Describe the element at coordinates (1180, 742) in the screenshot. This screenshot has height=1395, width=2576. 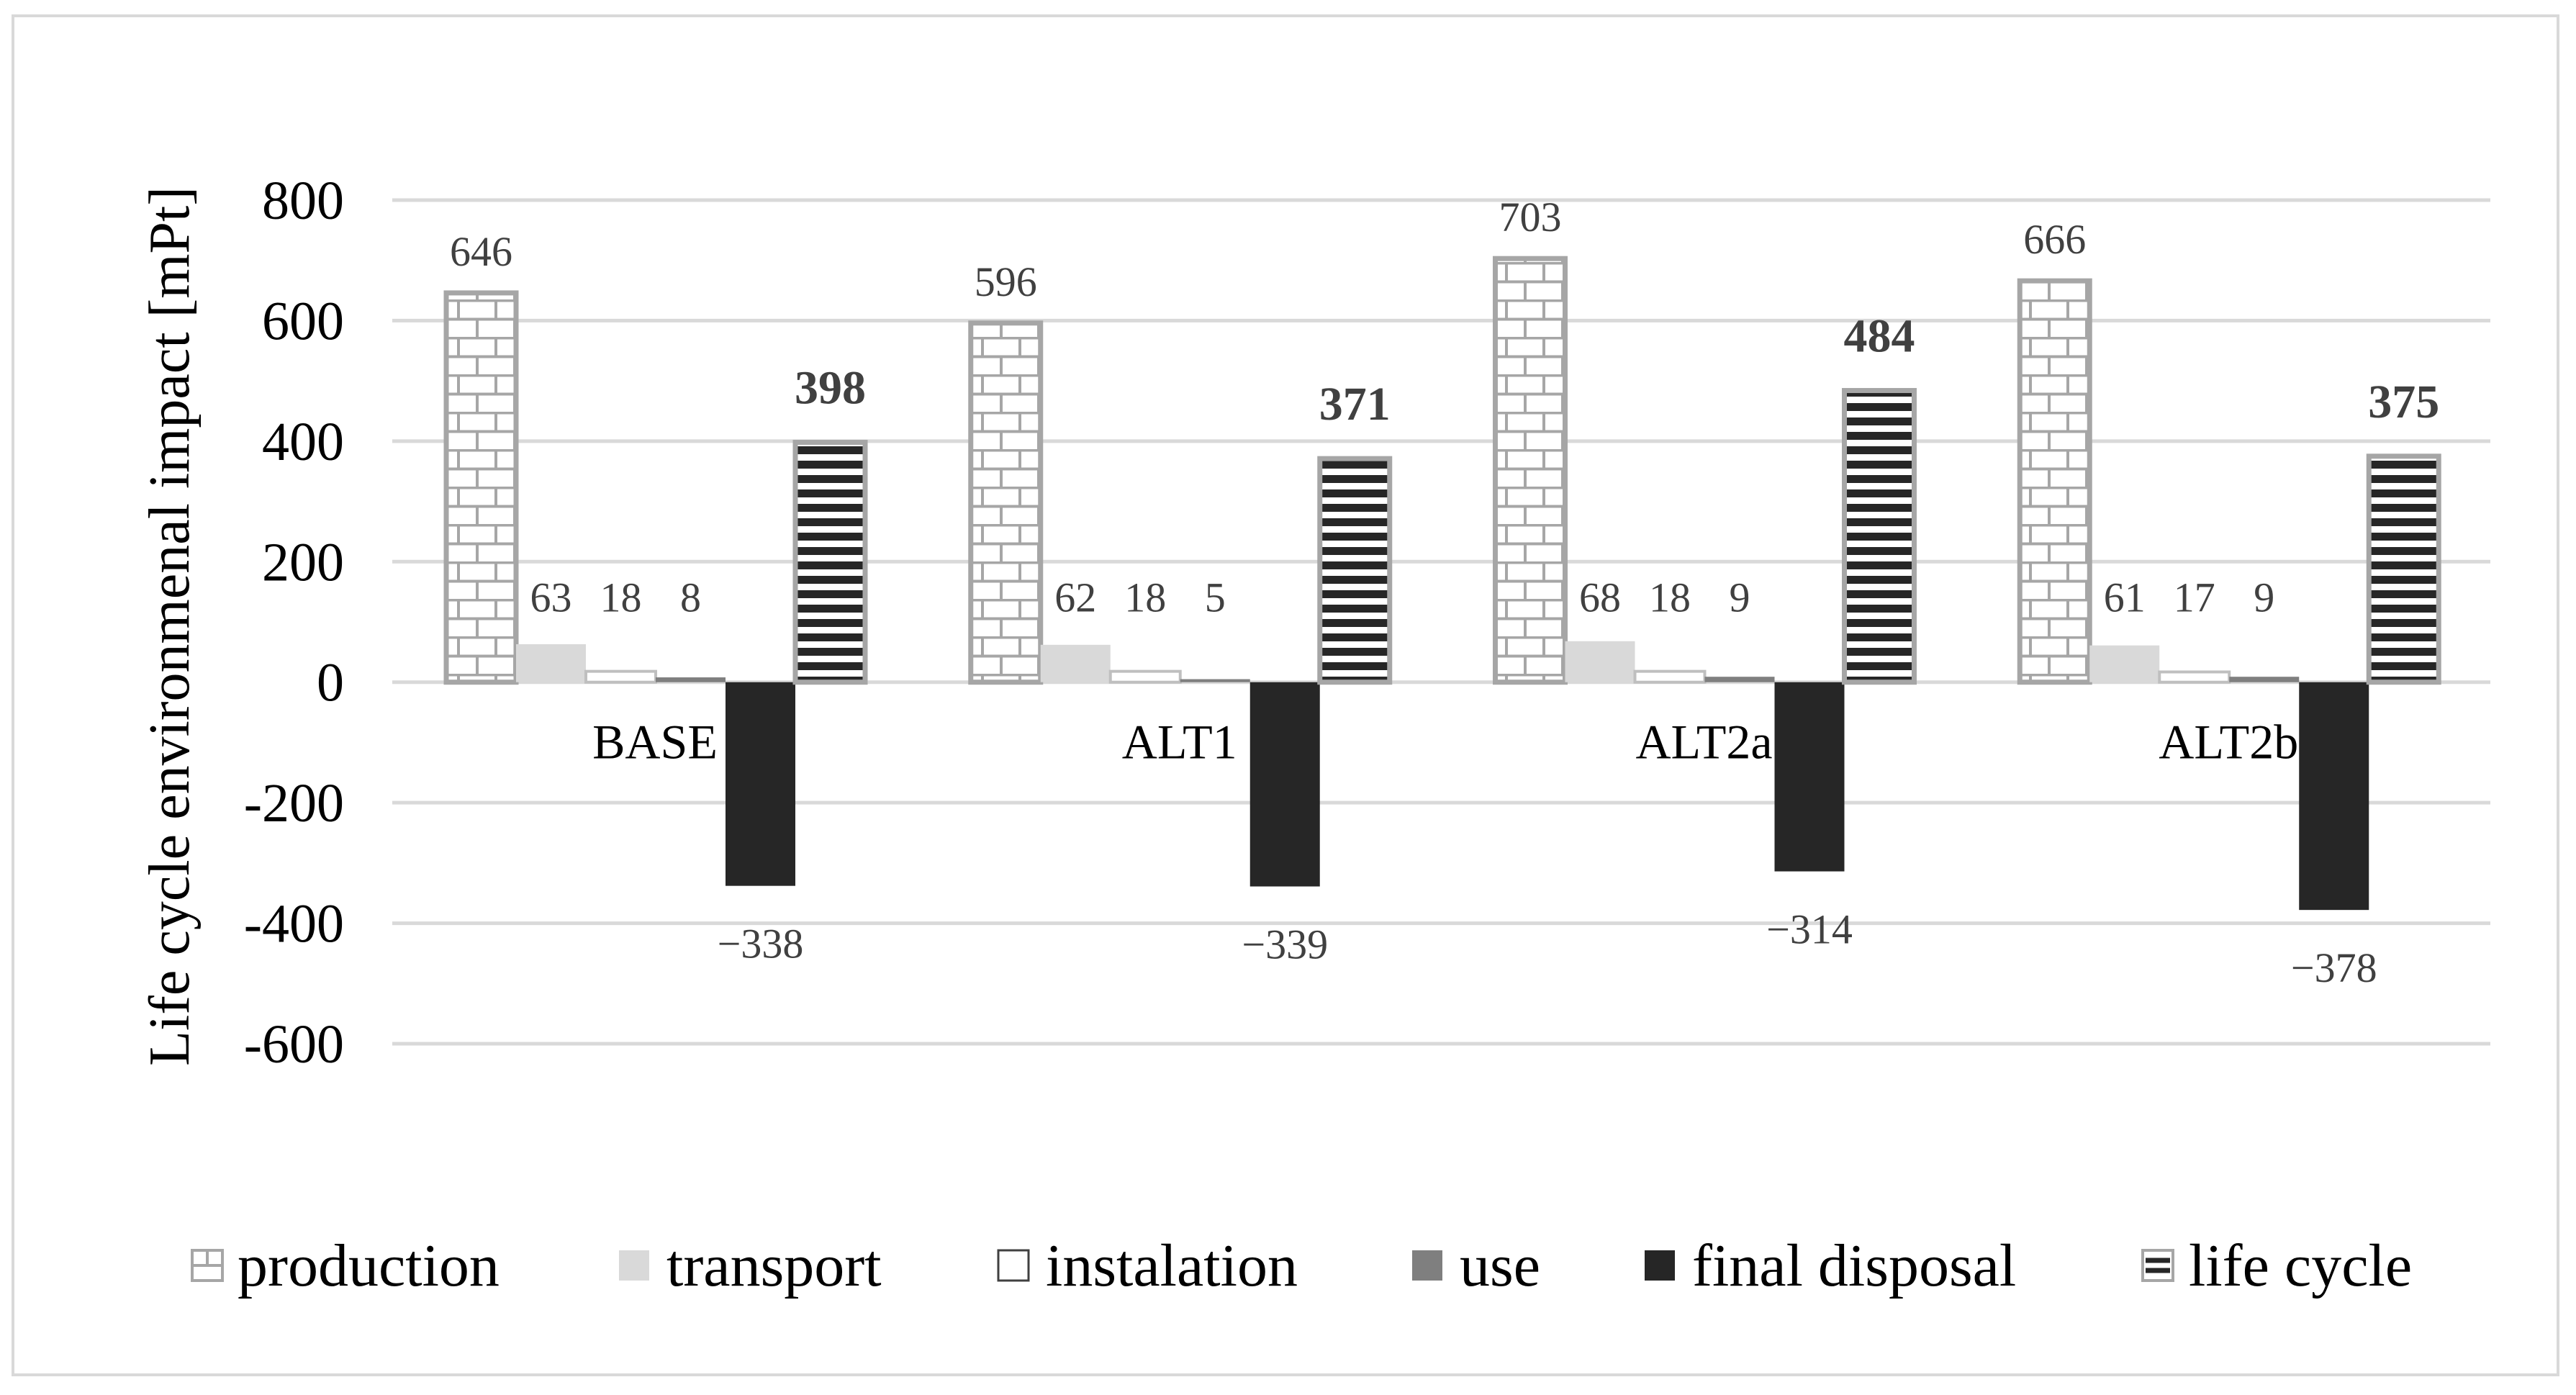
I see `category-label-alt1: ALT1` at that location.